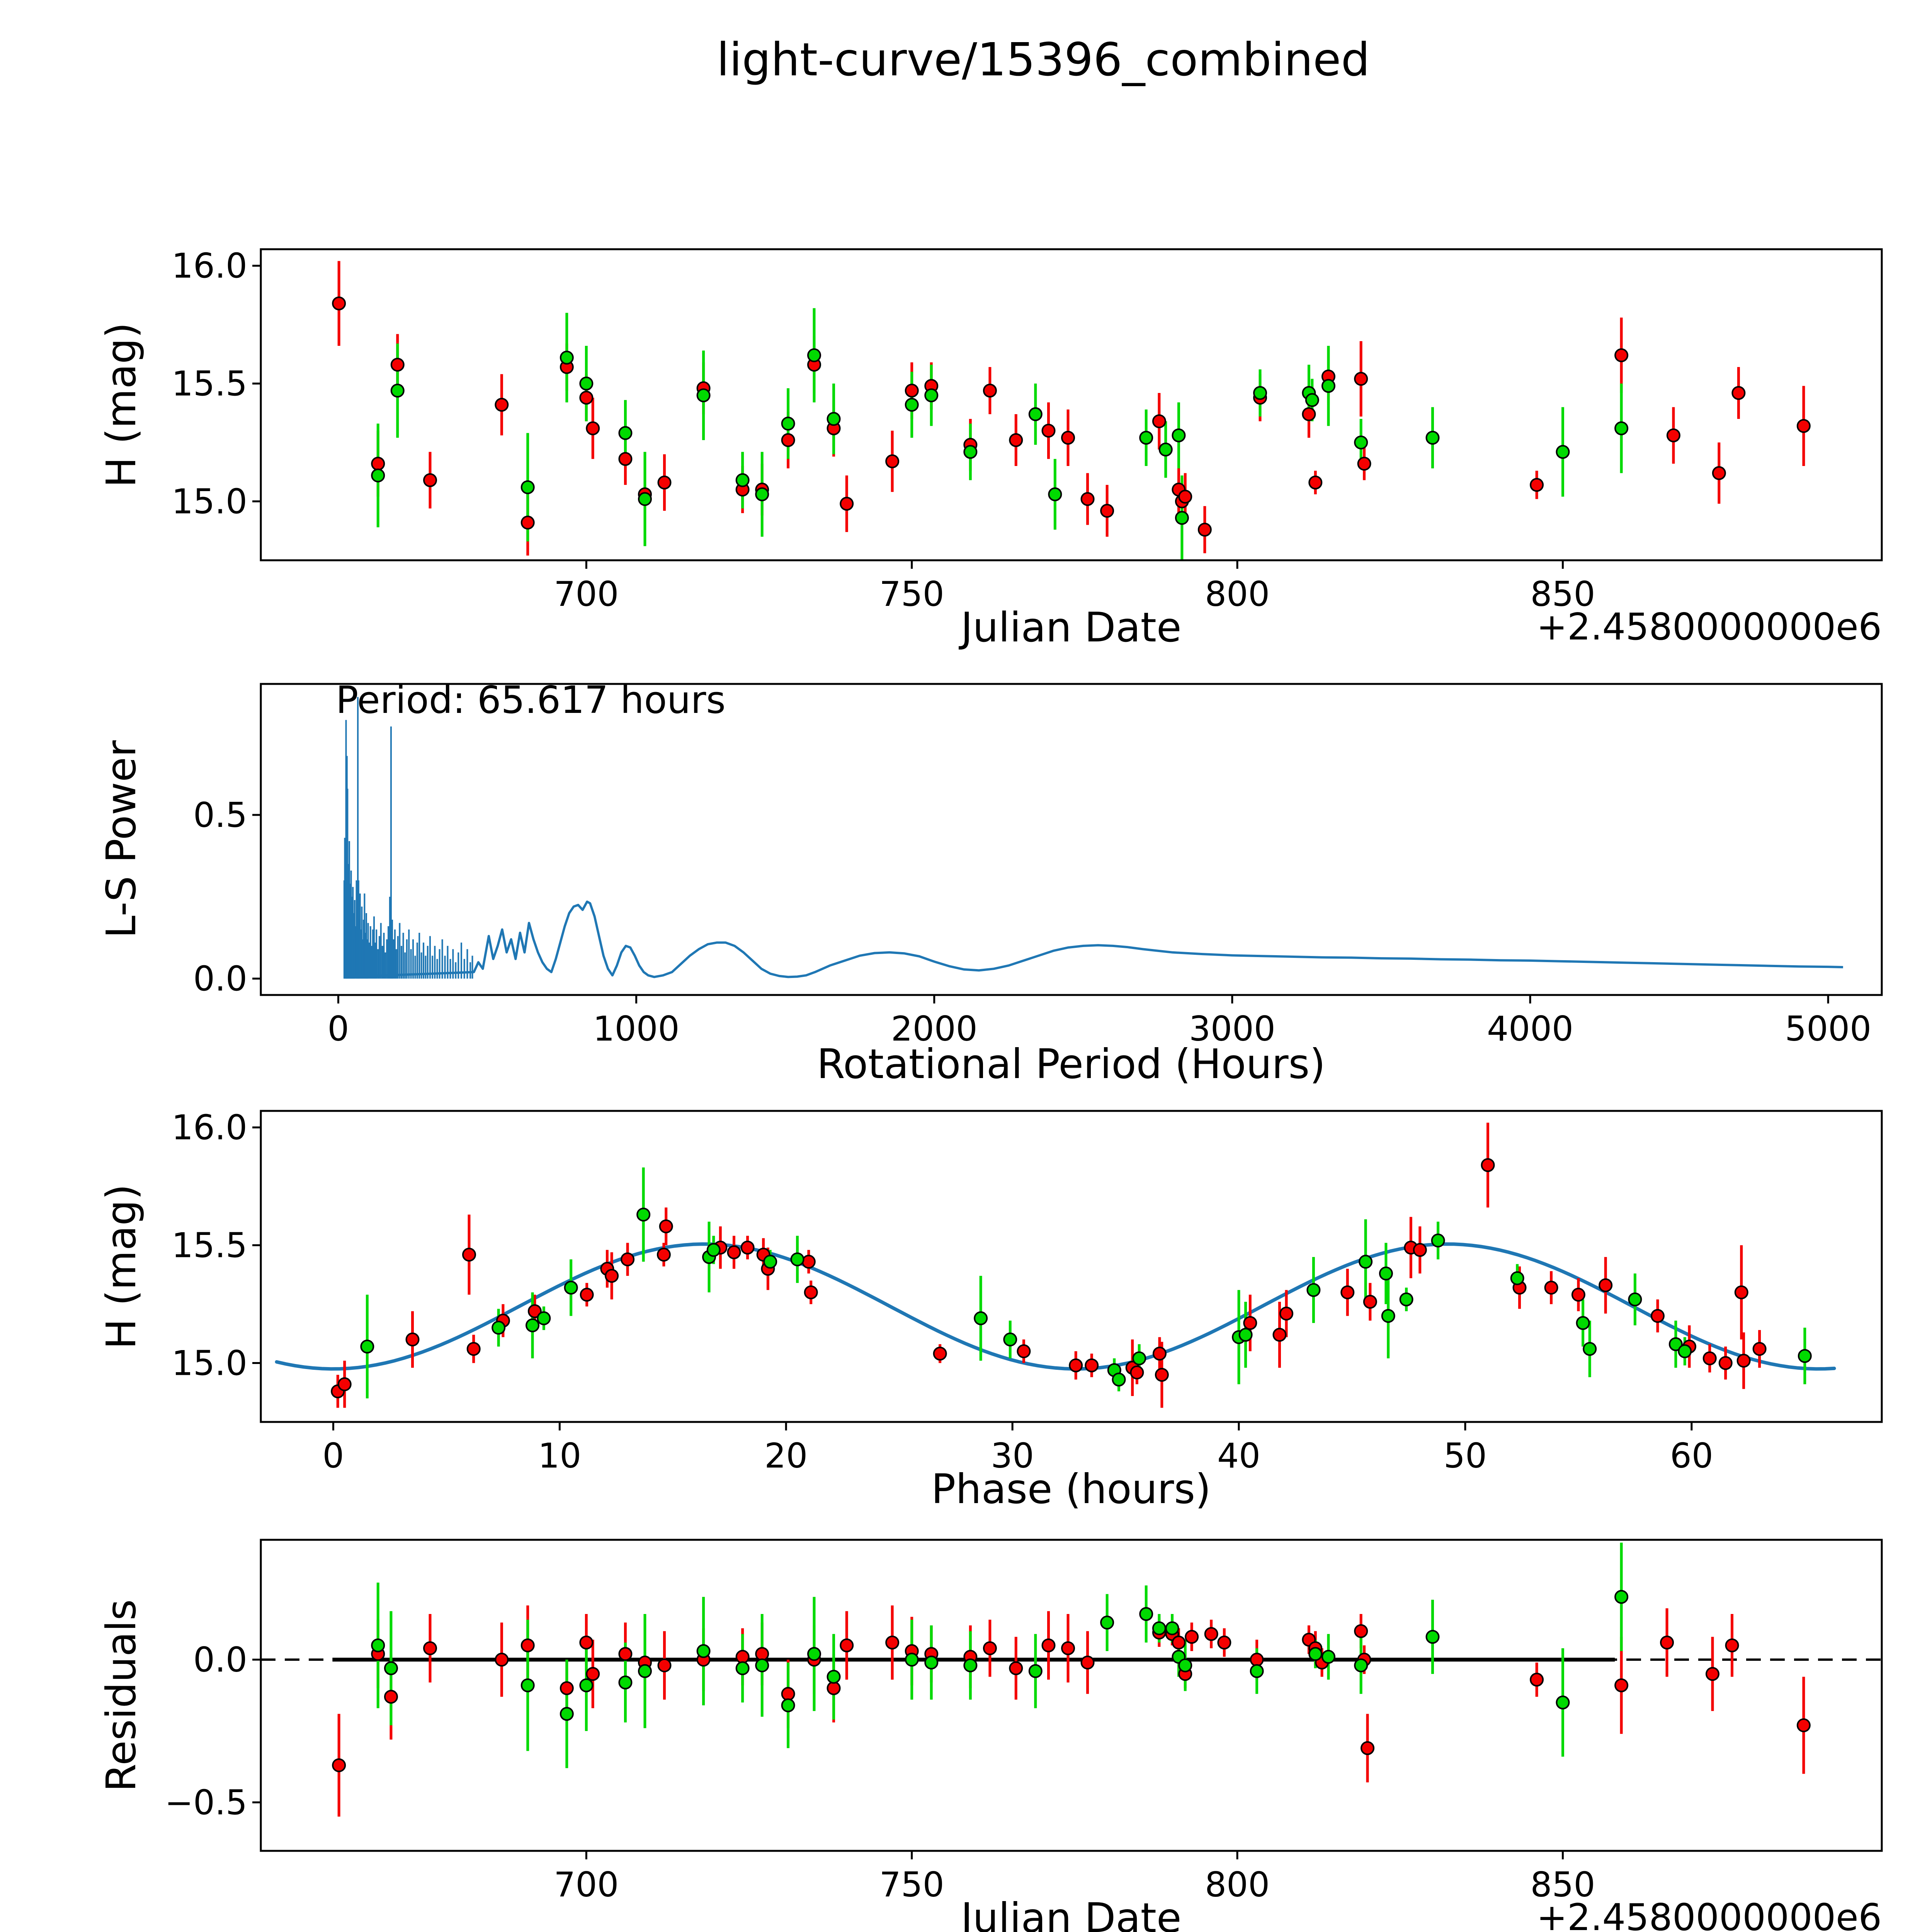 The width and height of the screenshot is (1932, 1932). What do you see at coordinates (209, 266) in the screenshot?
I see `y-tick-label: 16.0` at bounding box center [209, 266].